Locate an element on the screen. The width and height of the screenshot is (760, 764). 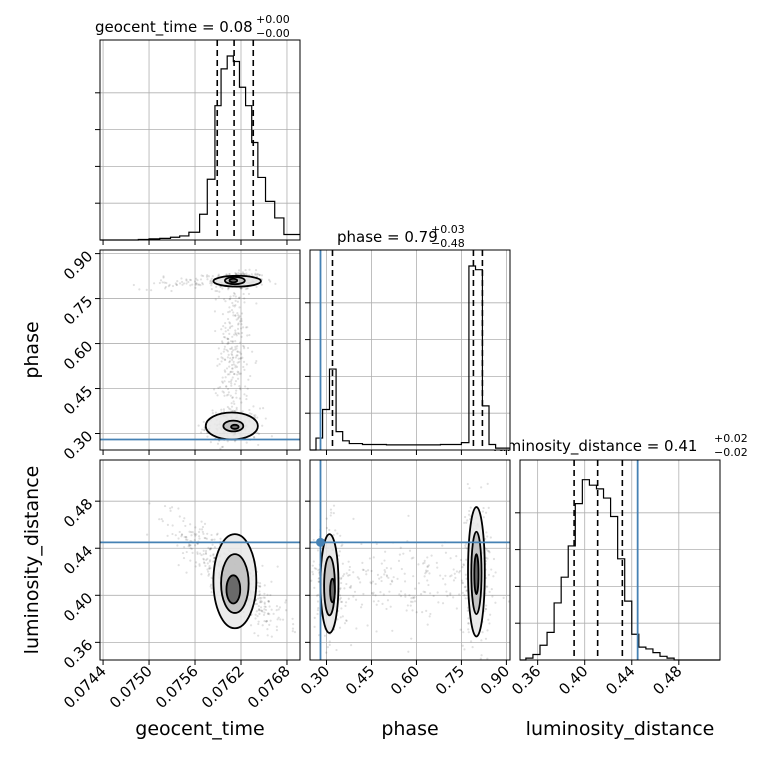
panel-luminosity-distance-vs-geocent-time-xtick-label-2: 0.0756 is located at coordinates (177, 687).